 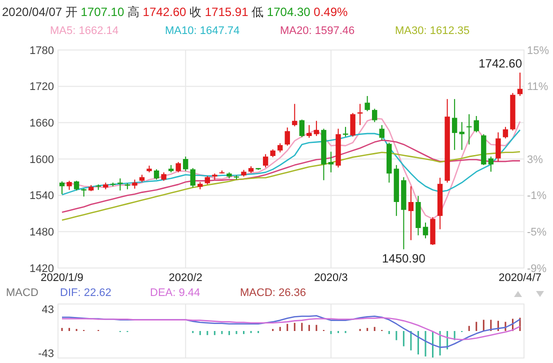 I want to click on x-tick-label: 2020/3, so click(x=331, y=278).